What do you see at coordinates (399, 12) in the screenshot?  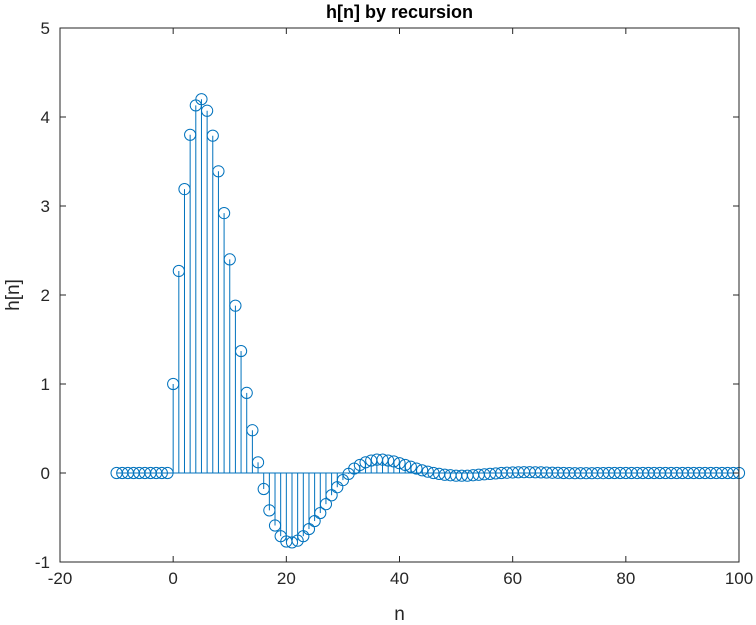 I see `chart-title: h[n] by recursion` at bounding box center [399, 12].